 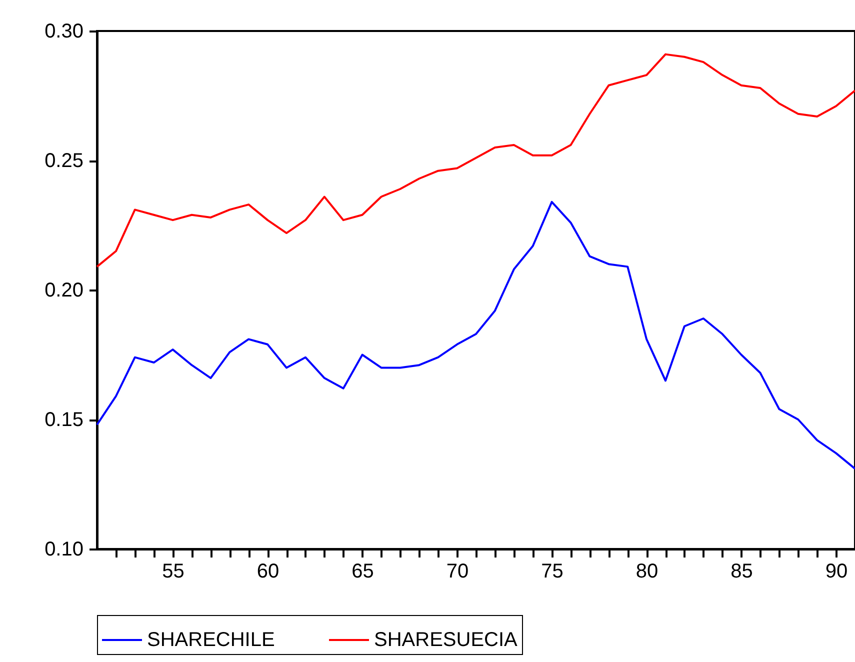 I want to click on y-tick-label: 0.15, so click(x=64, y=420).